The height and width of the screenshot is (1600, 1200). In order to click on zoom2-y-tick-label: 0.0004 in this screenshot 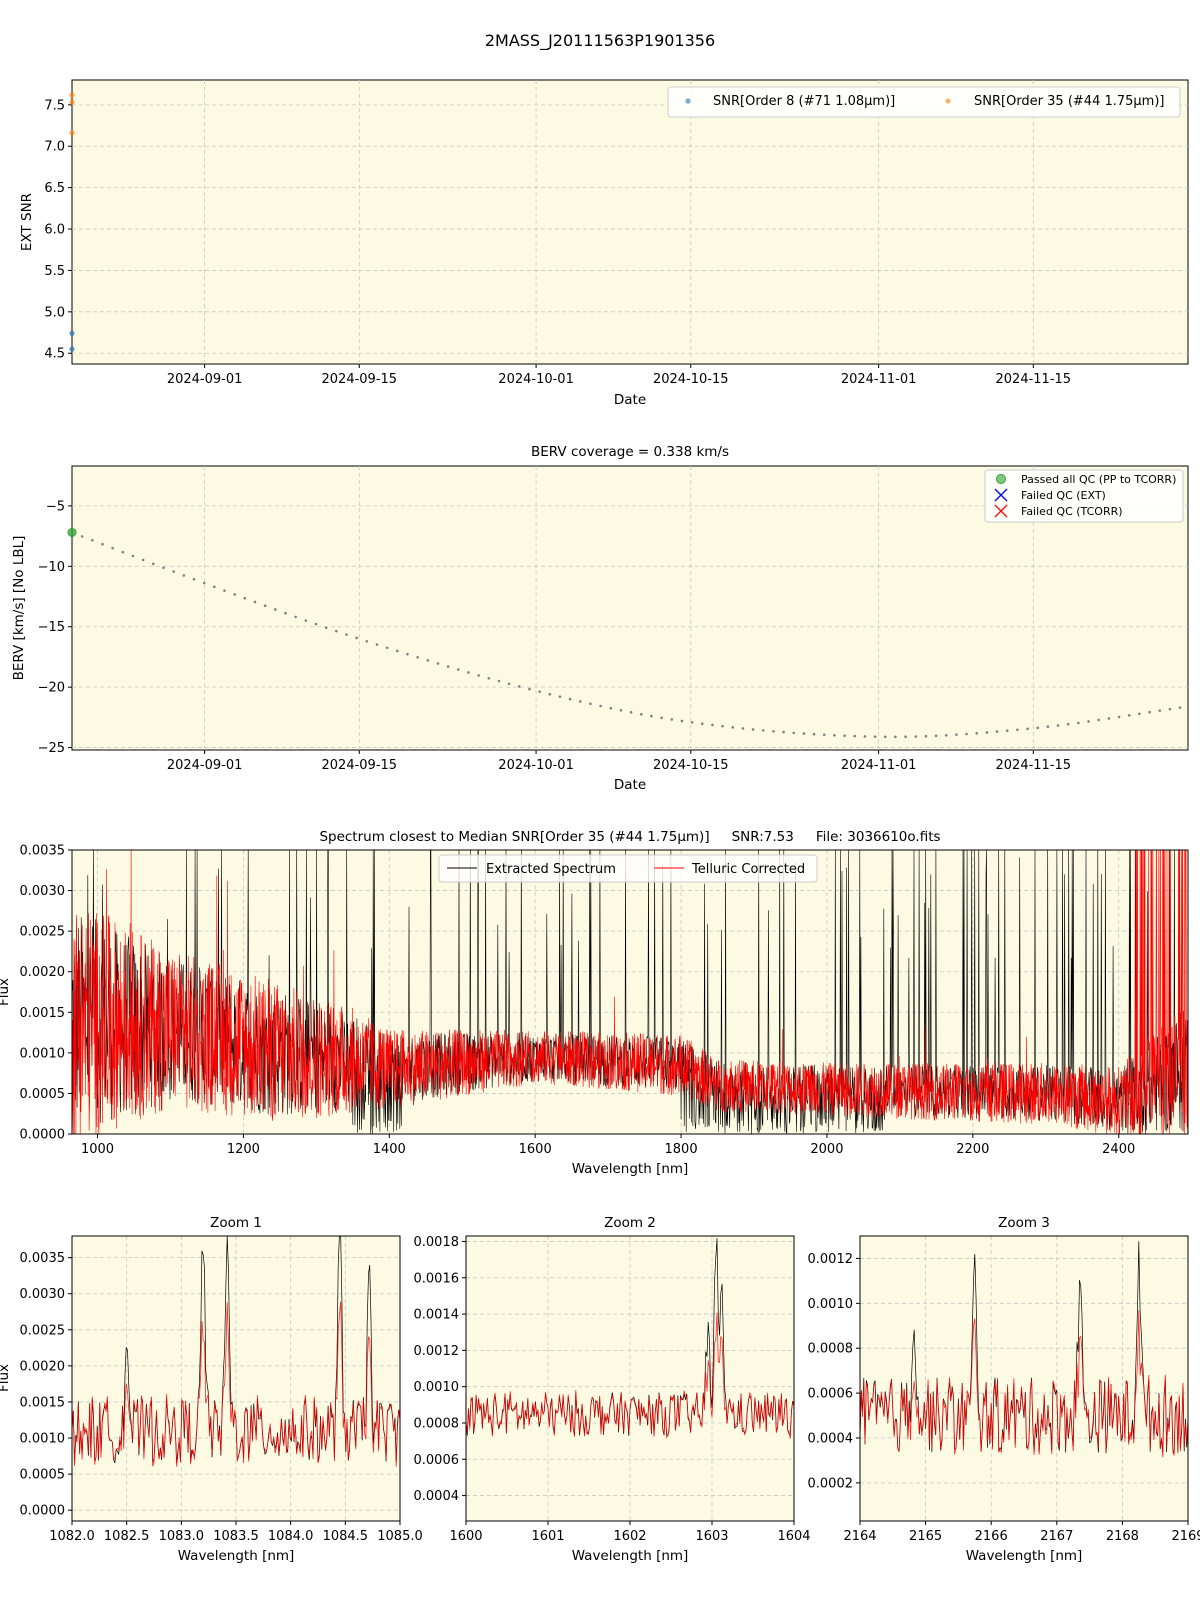, I will do `click(437, 1496)`.